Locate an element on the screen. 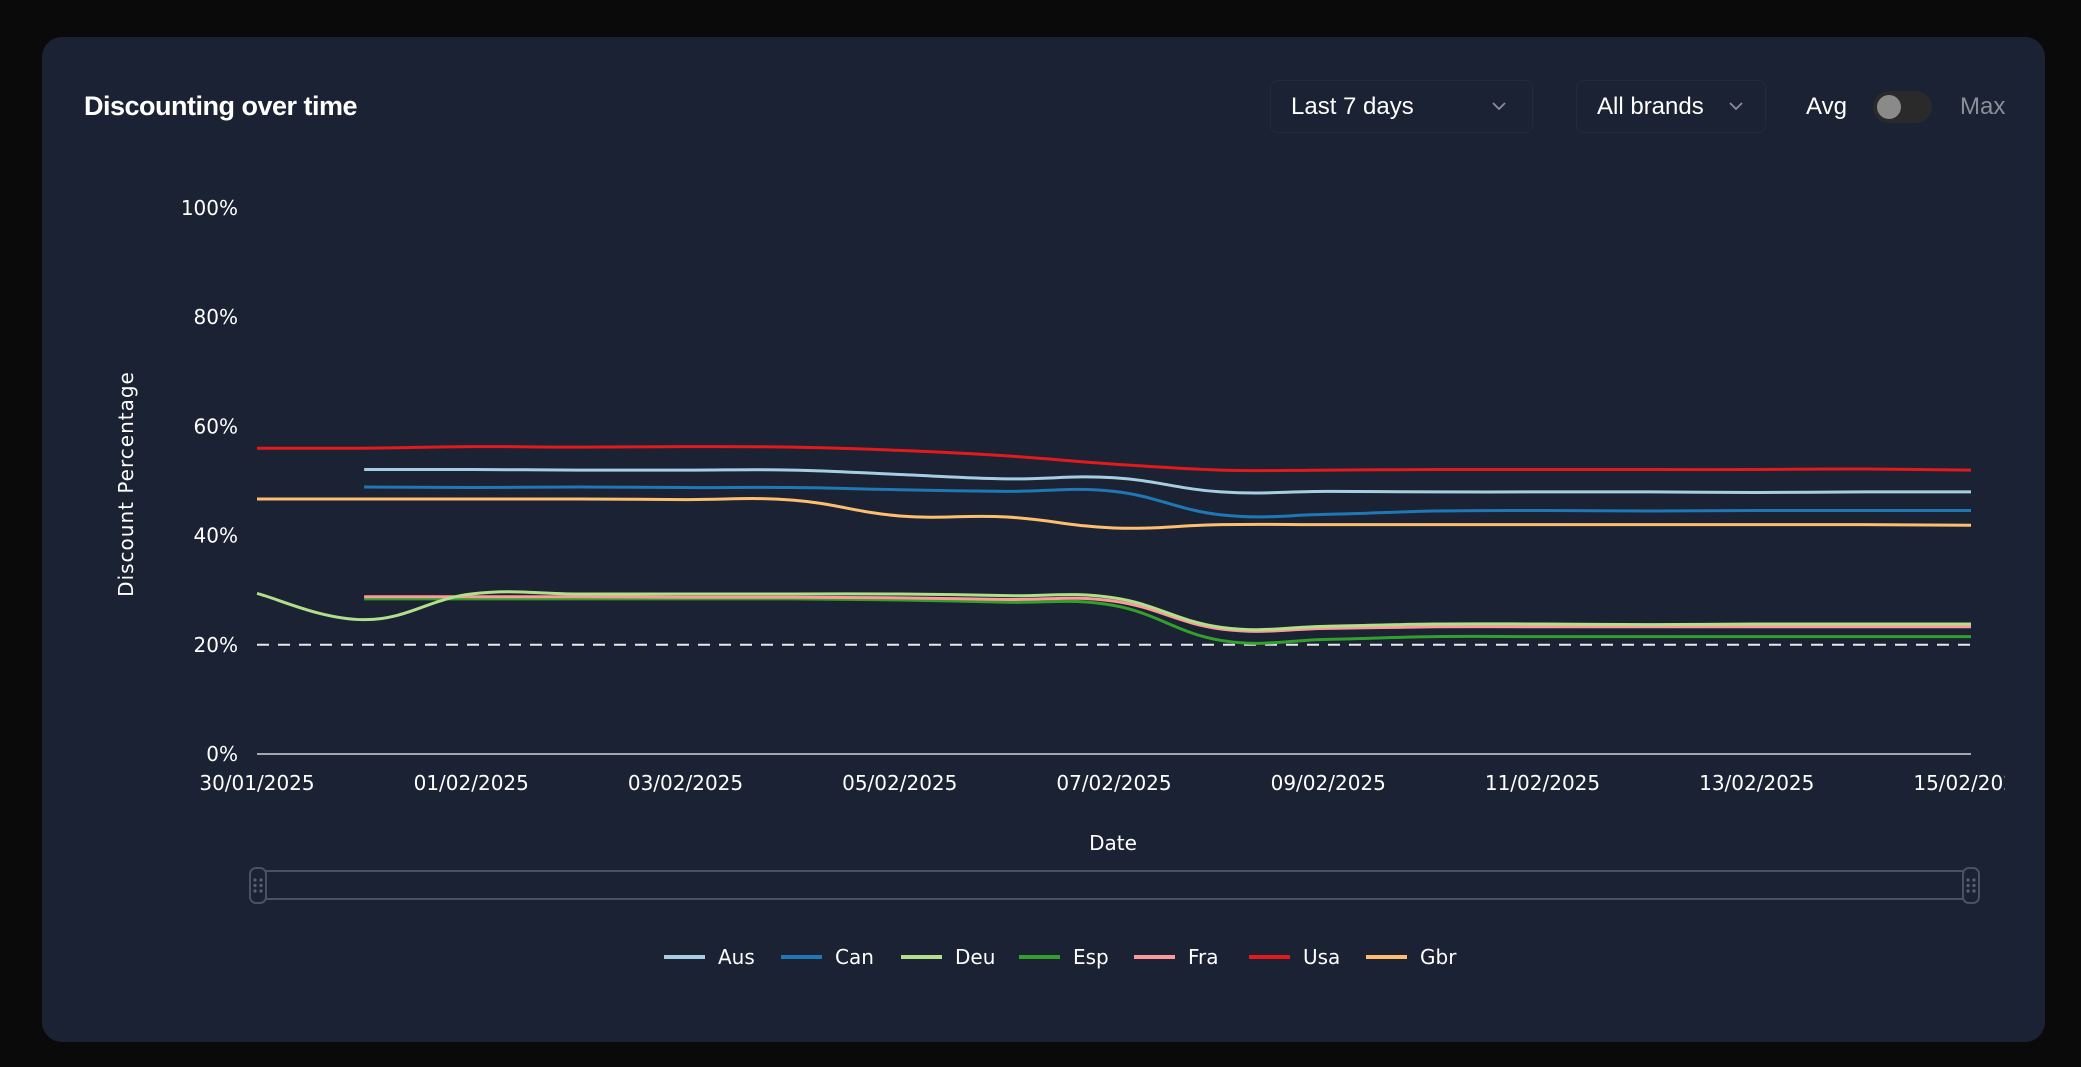  x-tick-label: 13/02/2025 is located at coordinates (1756, 783).